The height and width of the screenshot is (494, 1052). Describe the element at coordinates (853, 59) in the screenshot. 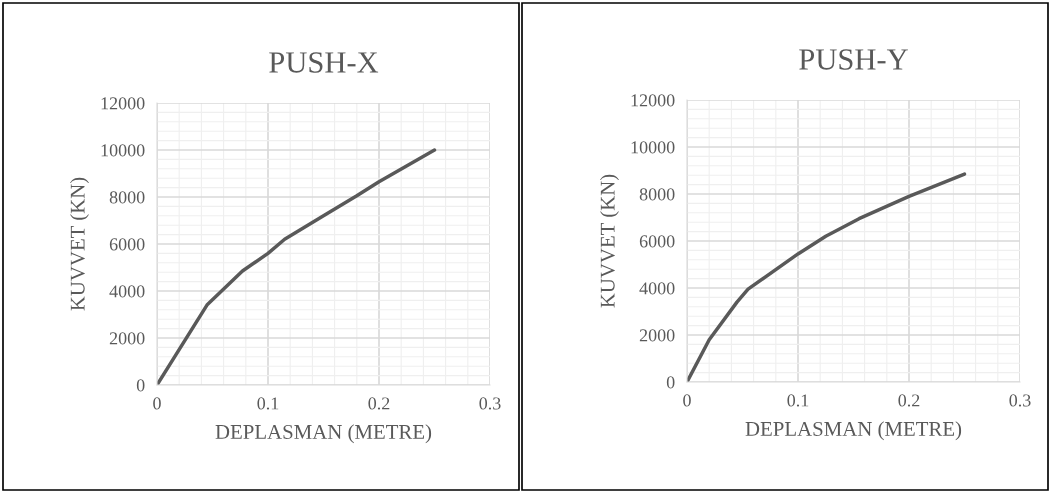

I see `chart-title: PUSH-Y` at that location.